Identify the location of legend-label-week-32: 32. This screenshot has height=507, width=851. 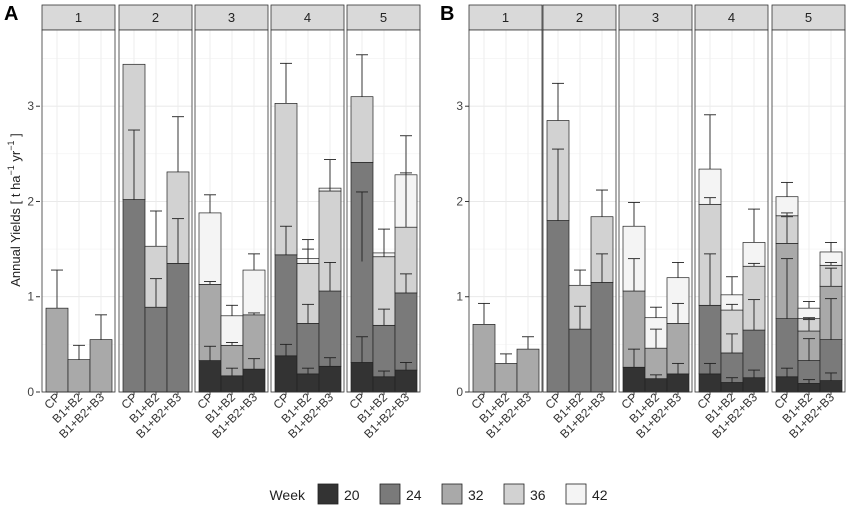
(476, 495).